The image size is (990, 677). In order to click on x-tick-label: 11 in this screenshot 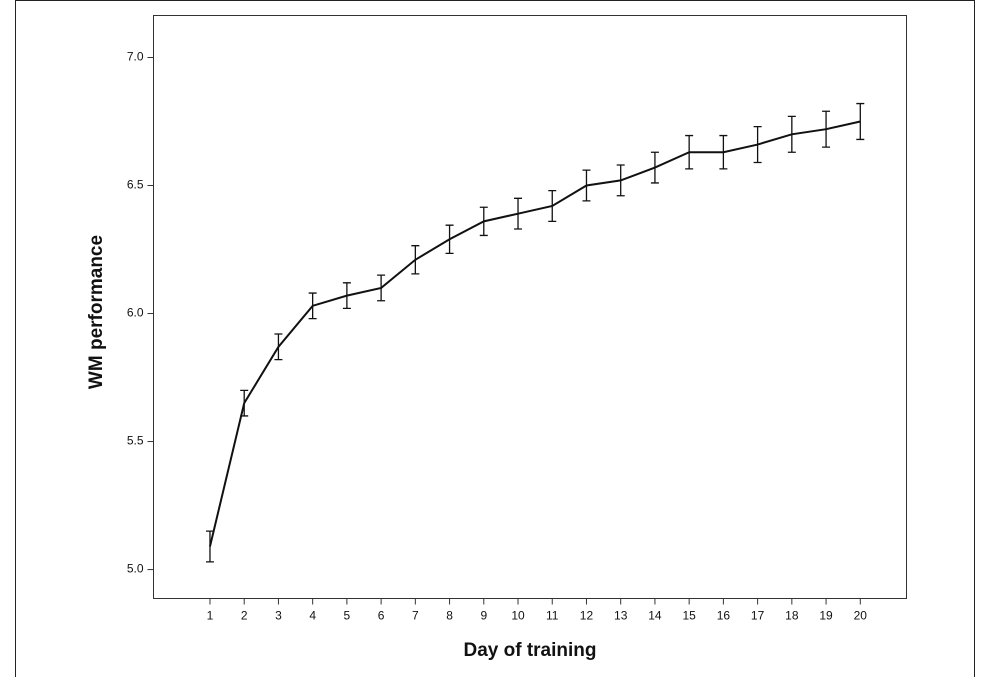, I will do `click(552, 616)`.